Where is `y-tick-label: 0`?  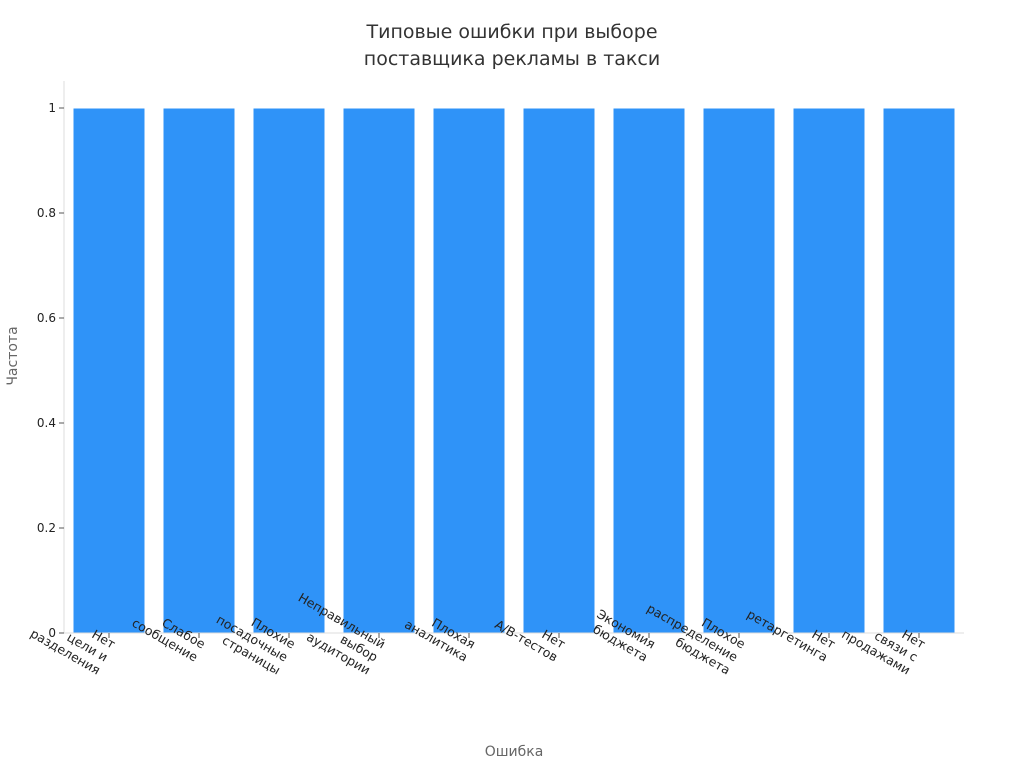
y-tick-label: 0 is located at coordinates (52, 633).